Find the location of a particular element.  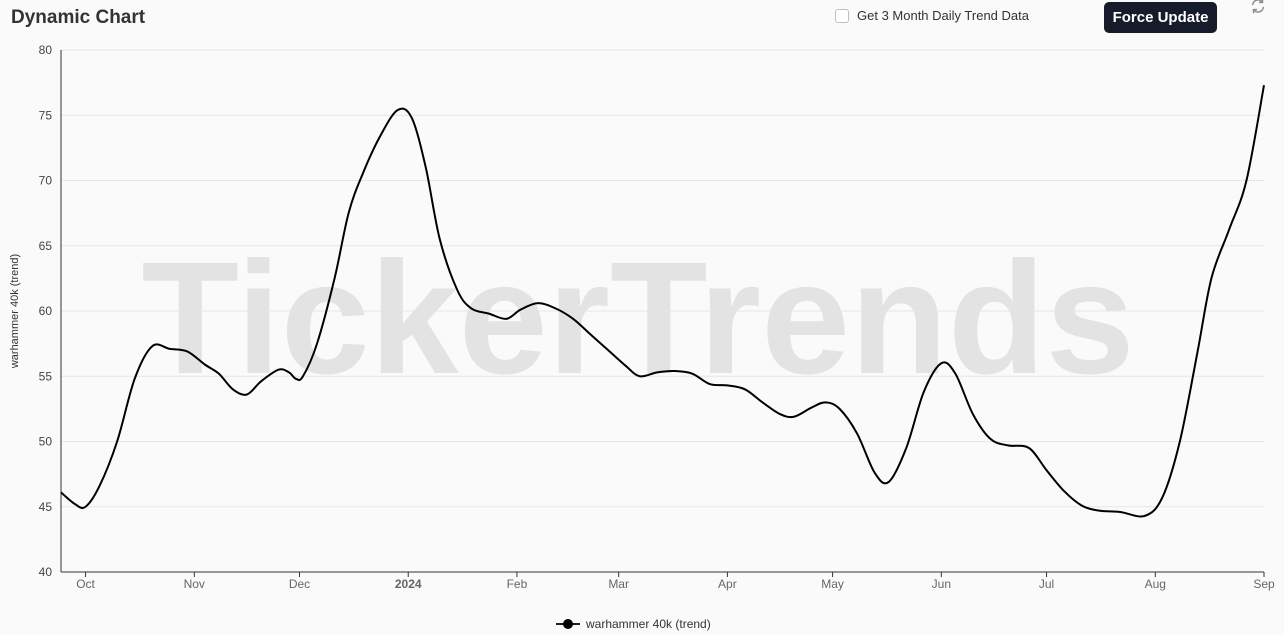

y-tick-label: 65 is located at coordinates (46, 246).